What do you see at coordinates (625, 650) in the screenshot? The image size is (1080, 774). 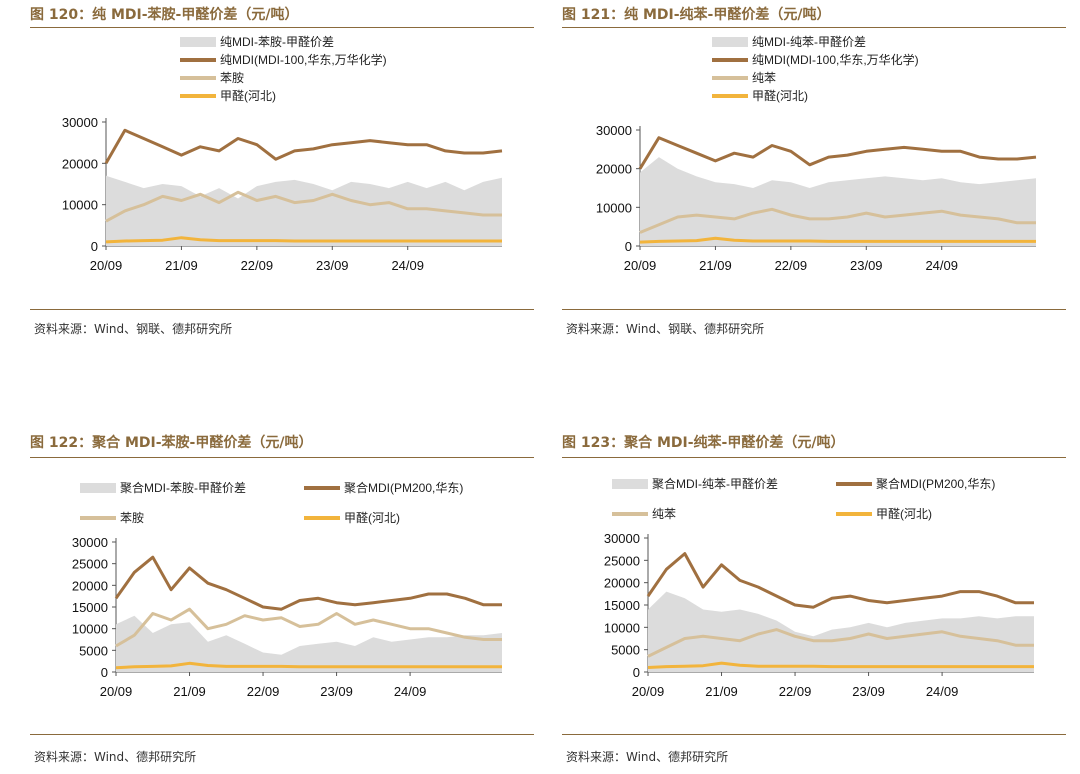 I see `y-tick-label: 5000` at bounding box center [625, 650].